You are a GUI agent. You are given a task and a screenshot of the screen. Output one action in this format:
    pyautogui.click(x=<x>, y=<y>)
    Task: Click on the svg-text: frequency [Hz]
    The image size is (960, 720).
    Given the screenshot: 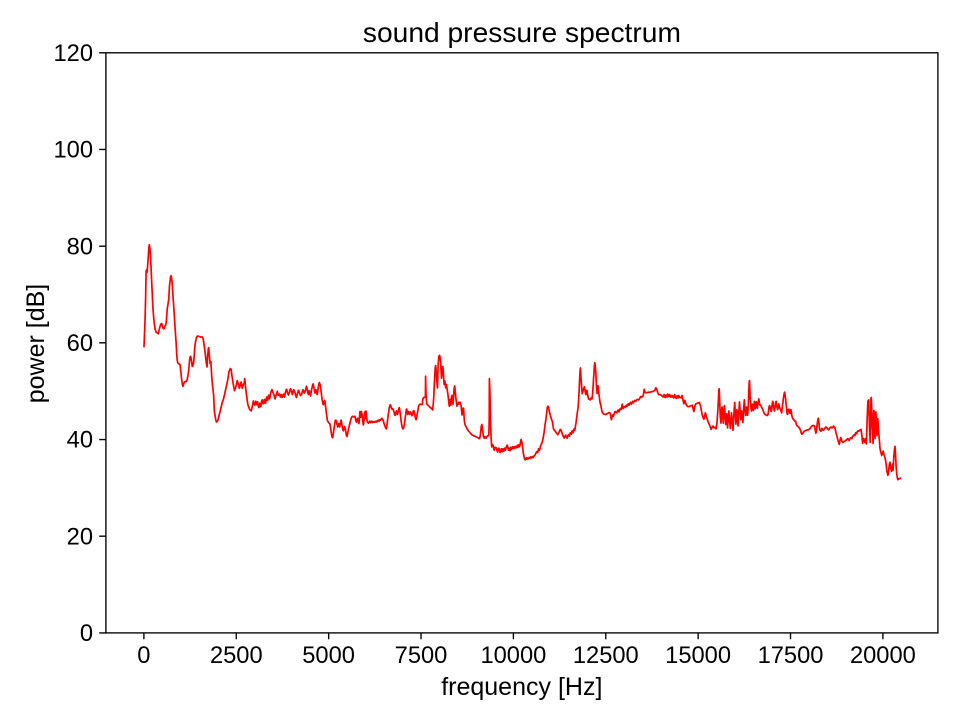 What is the action you would take?
    pyautogui.click(x=521, y=687)
    